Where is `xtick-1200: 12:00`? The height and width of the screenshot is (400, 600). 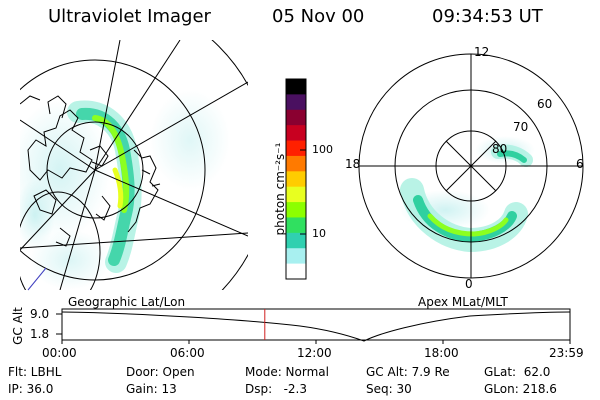 xtick-1200: 12:00 is located at coordinates (314, 353).